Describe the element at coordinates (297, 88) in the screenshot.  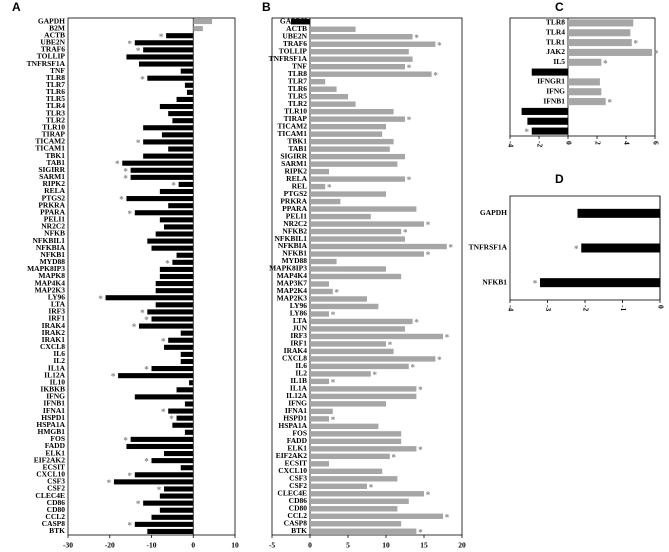
I see `category-label: TLR6` at that location.